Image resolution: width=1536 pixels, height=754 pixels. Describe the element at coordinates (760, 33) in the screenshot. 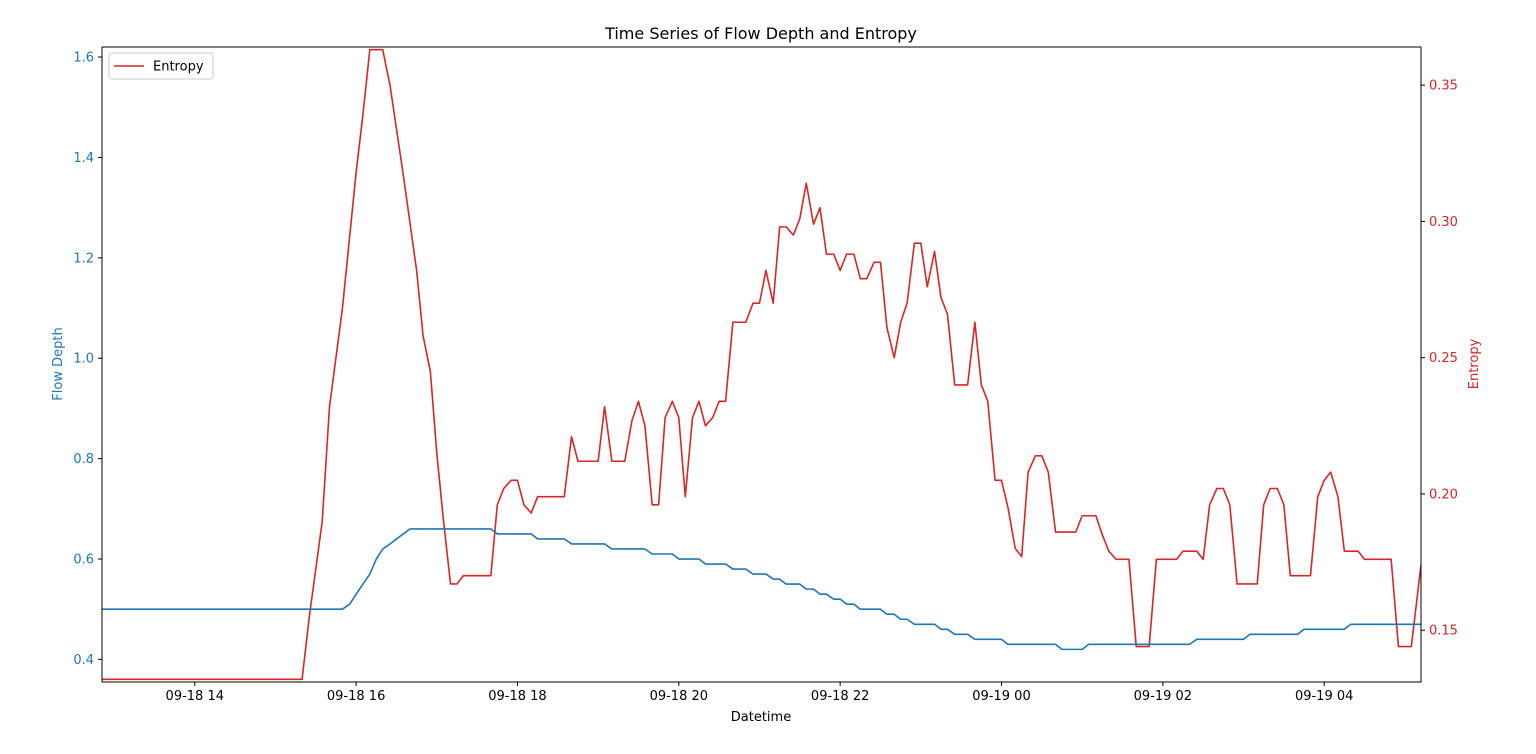

I see `chart-title: Time Series of Flow Depth and Entropy` at that location.